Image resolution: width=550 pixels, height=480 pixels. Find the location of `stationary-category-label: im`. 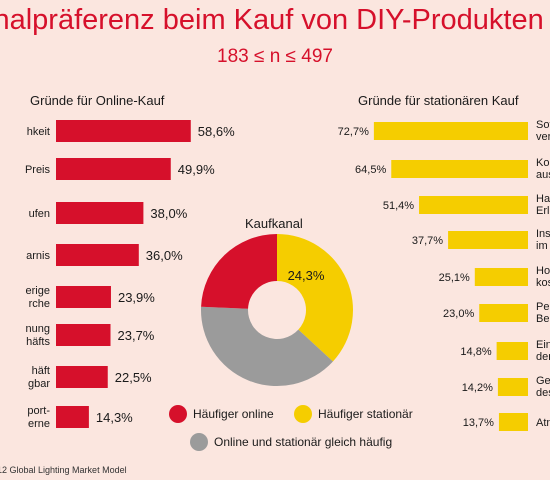

stationary-category-label: im is located at coordinates (542, 246).